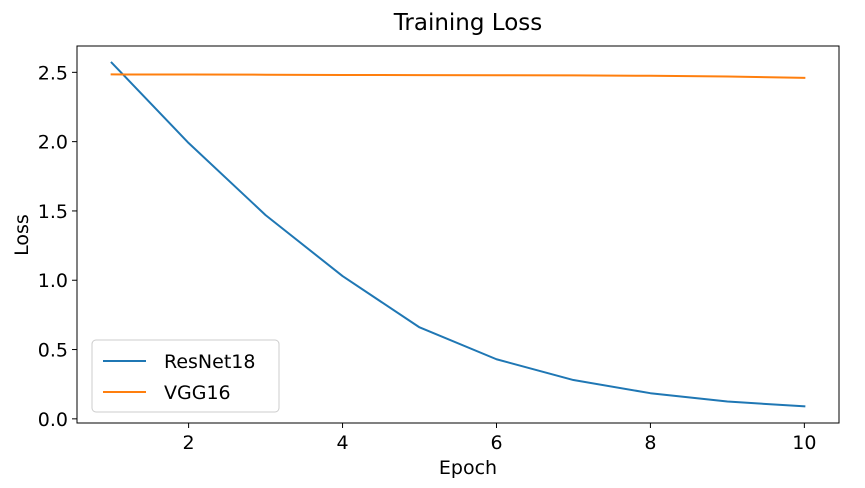  Describe the element at coordinates (22, 235) in the screenshot. I see `y-axis-label: Loss` at that location.